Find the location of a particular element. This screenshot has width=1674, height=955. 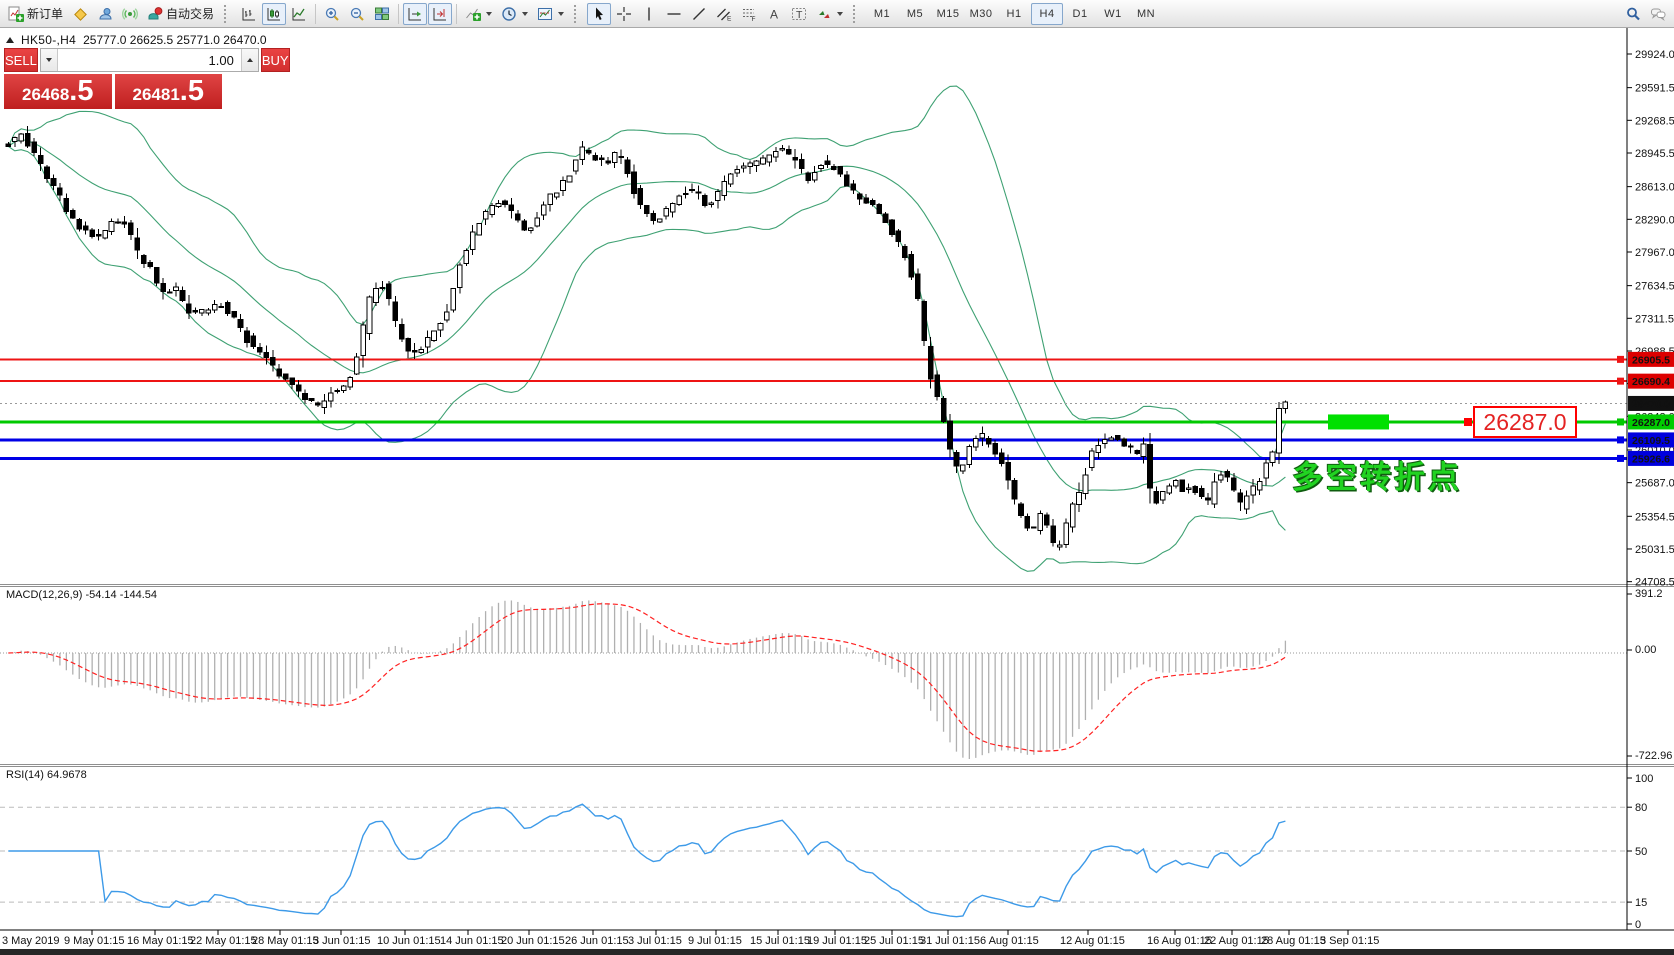

toolbar-grip is located at coordinates (856, 13).